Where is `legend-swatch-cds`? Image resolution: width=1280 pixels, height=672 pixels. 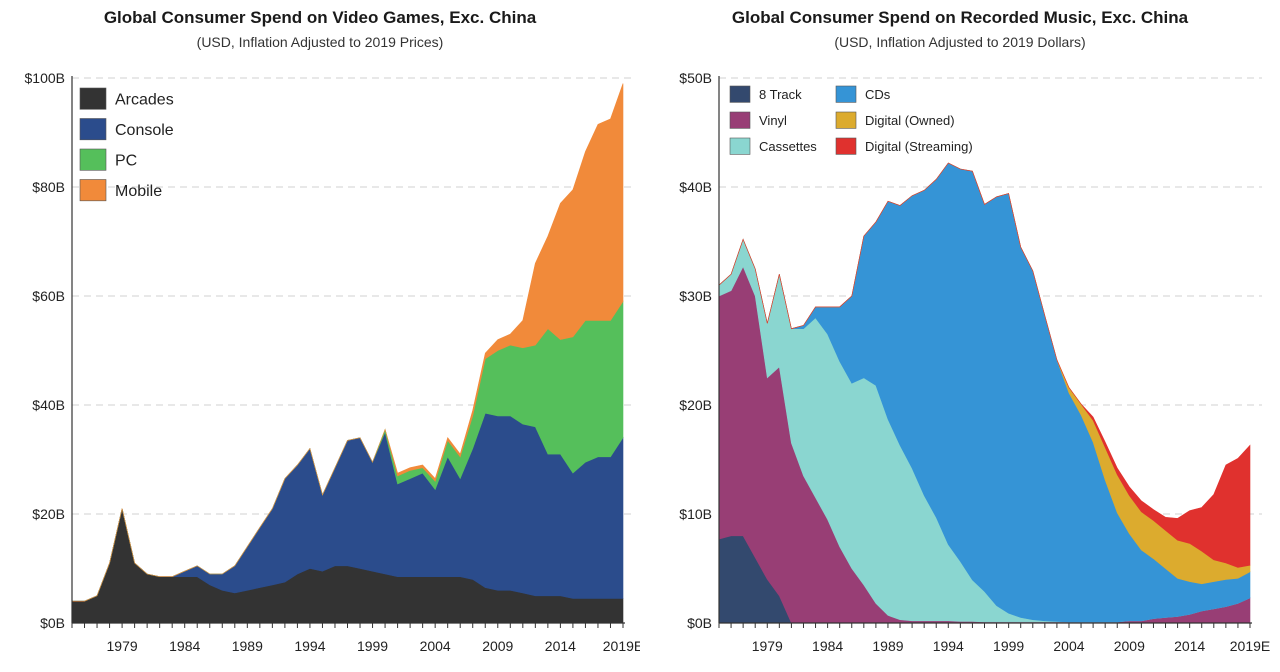
legend-swatch-cds is located at coordinates (846, 94).